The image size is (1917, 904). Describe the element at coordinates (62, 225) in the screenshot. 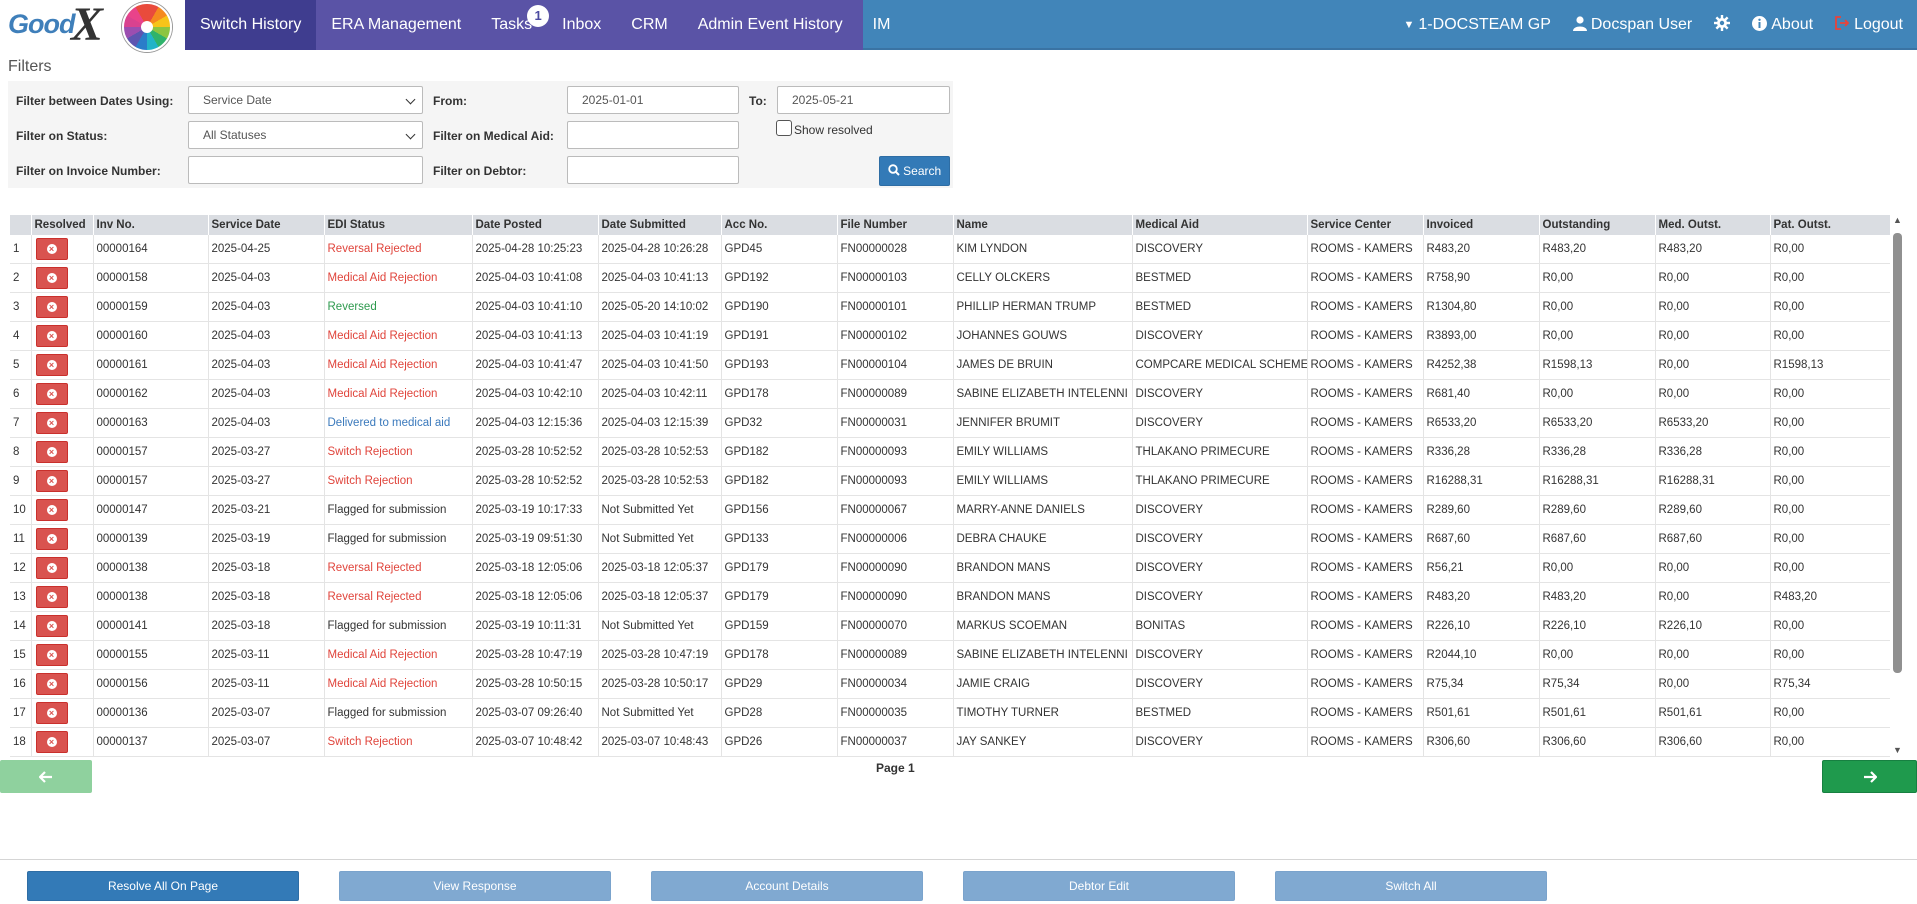

I see `col-resolved: Resolved` at that location.